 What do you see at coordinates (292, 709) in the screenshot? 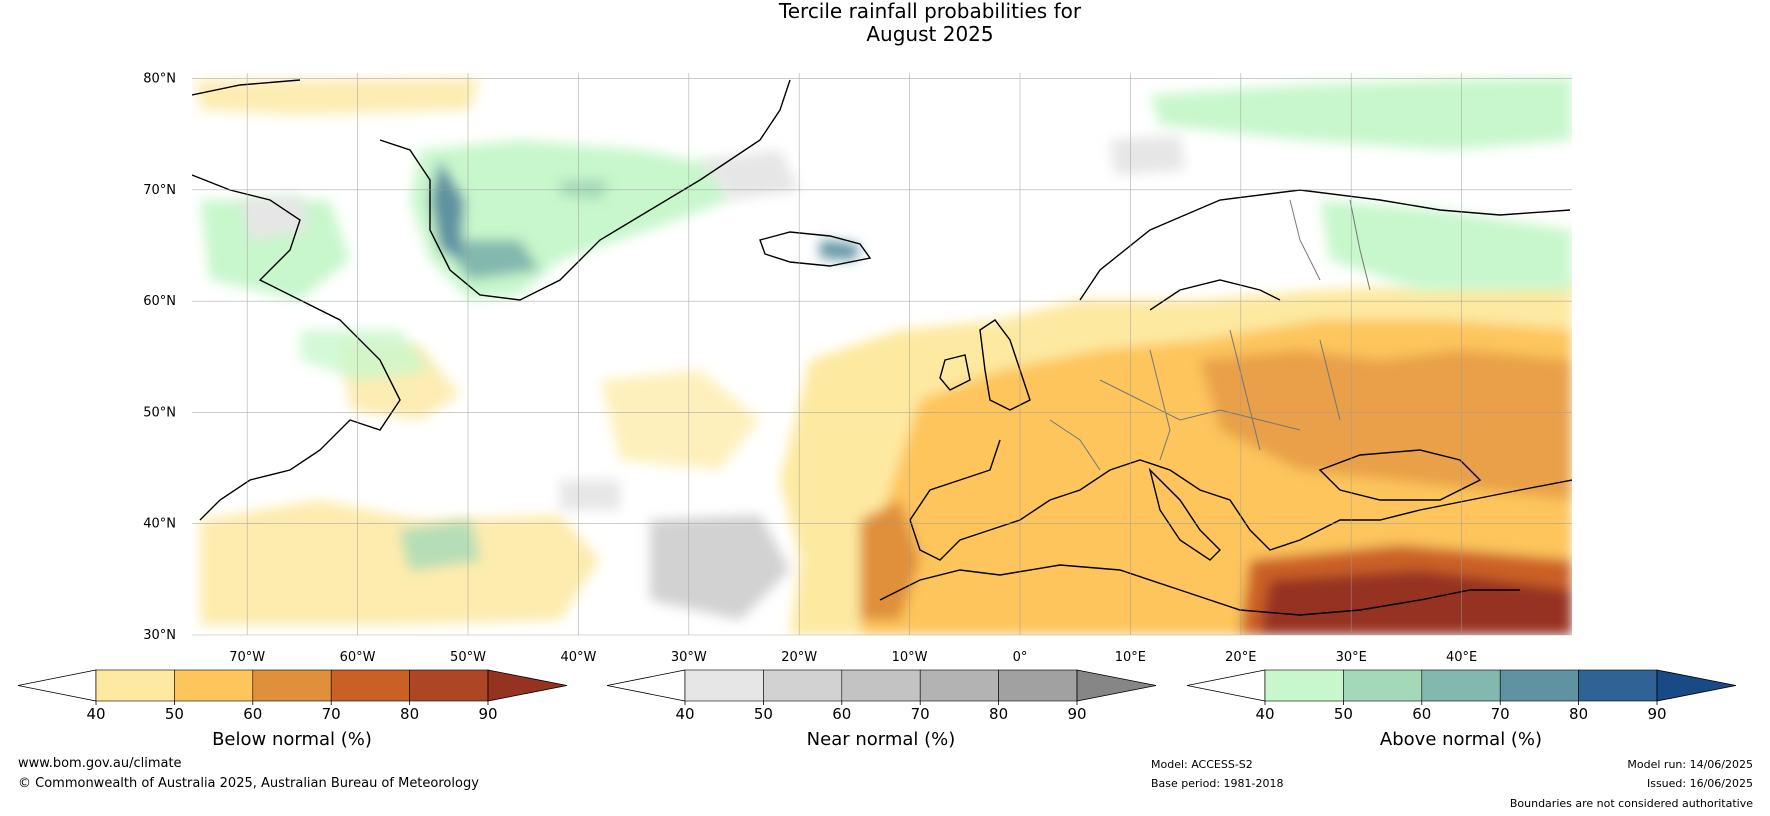
I see `colorbar-1: 40 50 60 70 80 90 Below normal (%)` at bounding box center [292, 709].